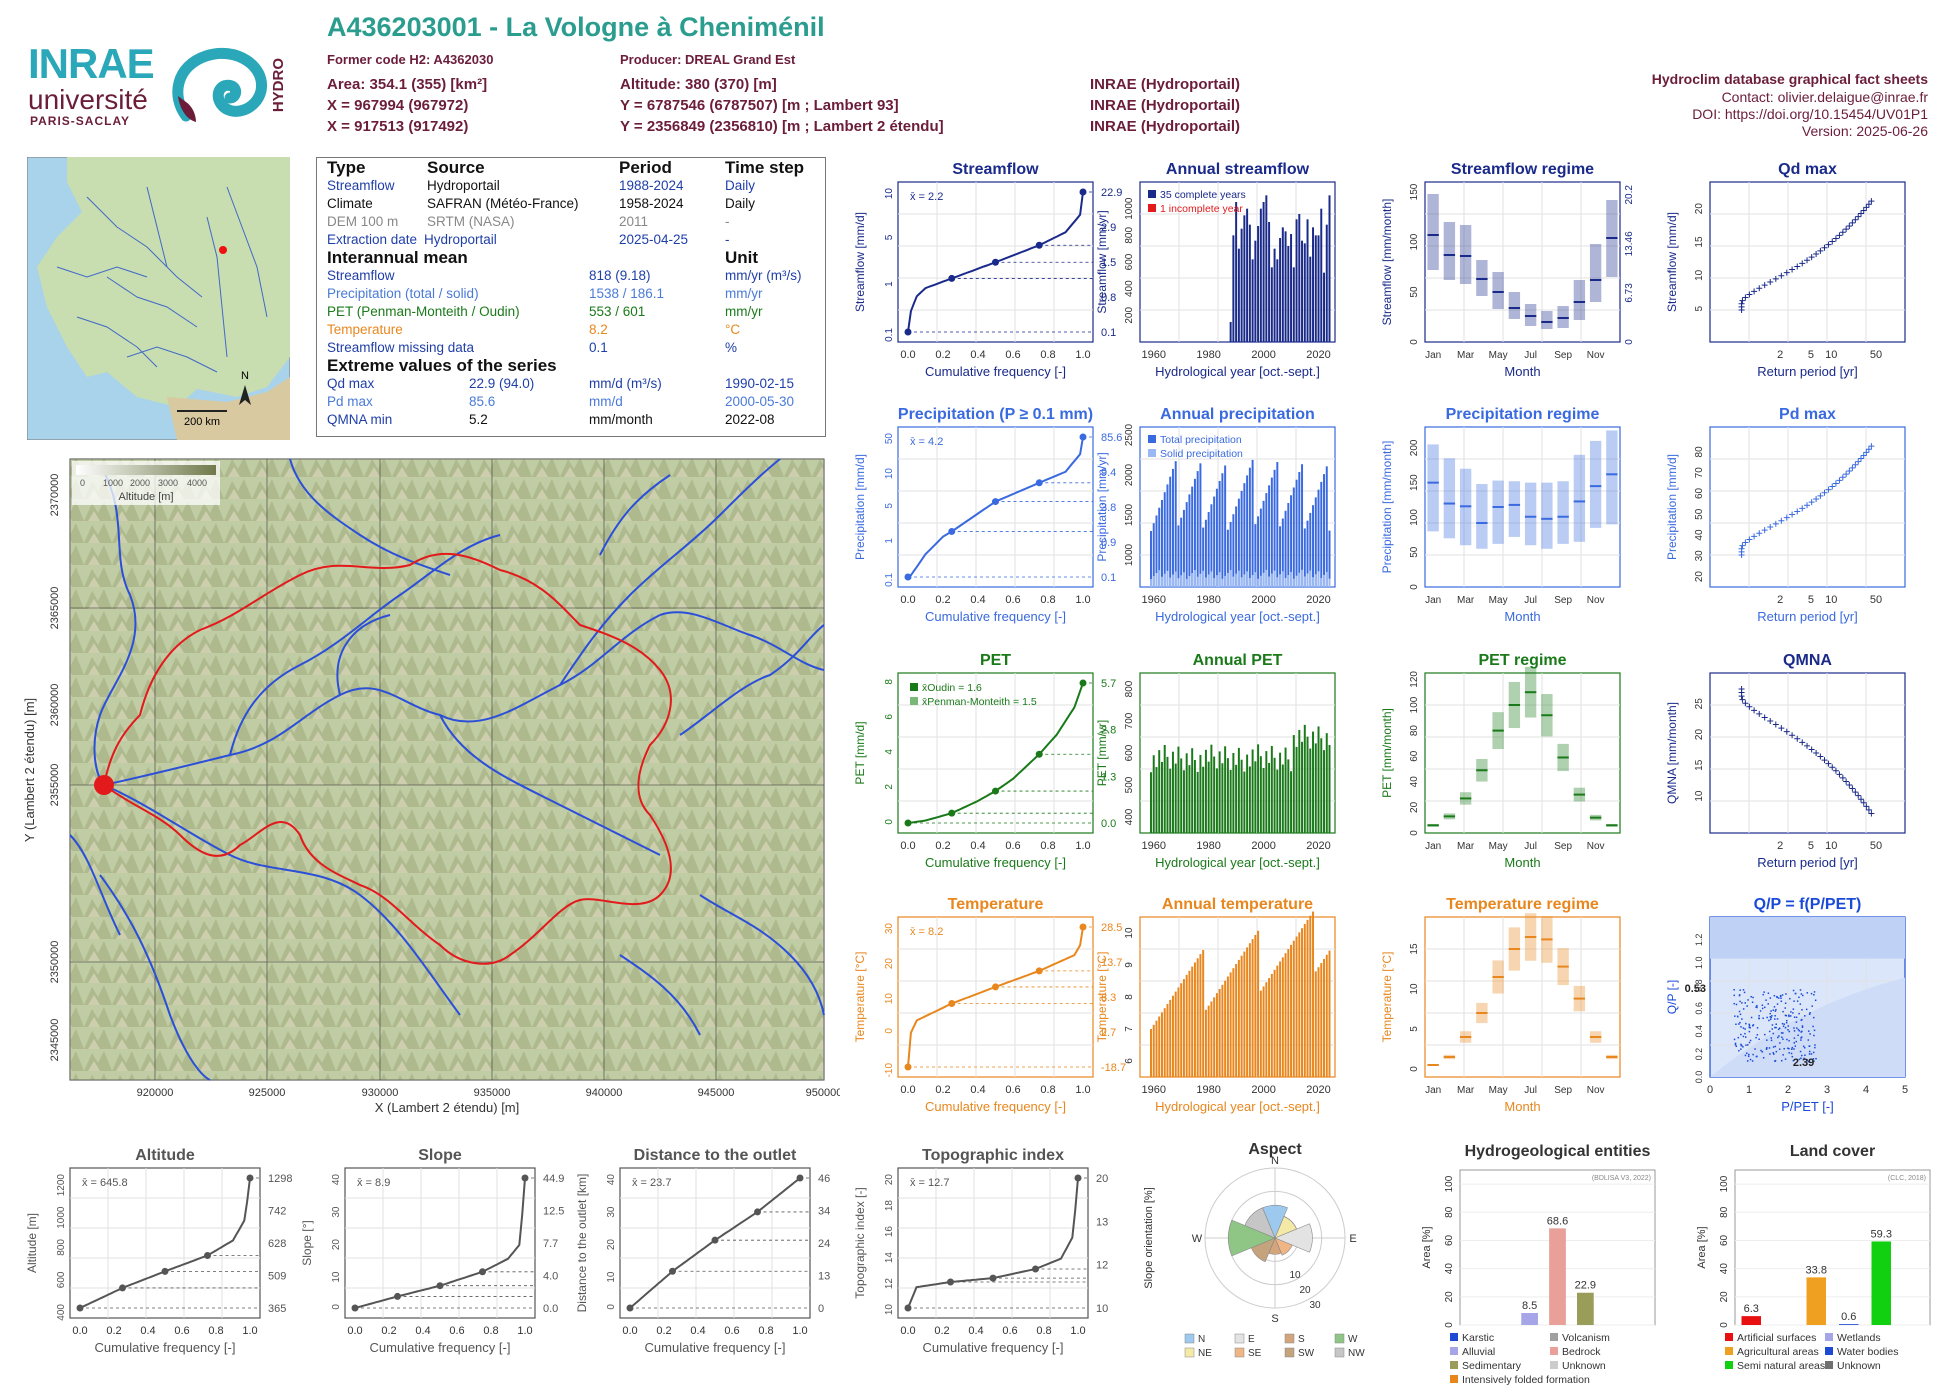 The height and width of the screenshot is (1386, 1960). What do you see at coordinates (1584, 1366) in the screenshot?
I see `legend-label: Unknown` at bounding box center [1584, 1366].